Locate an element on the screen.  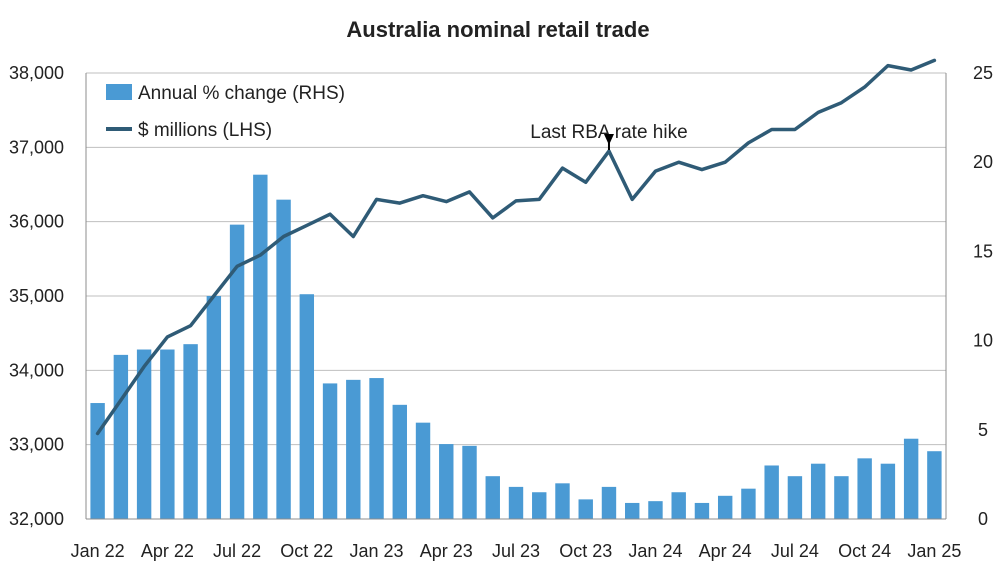
y-right-tick-label: 15 is located at coordinates (983, 251).